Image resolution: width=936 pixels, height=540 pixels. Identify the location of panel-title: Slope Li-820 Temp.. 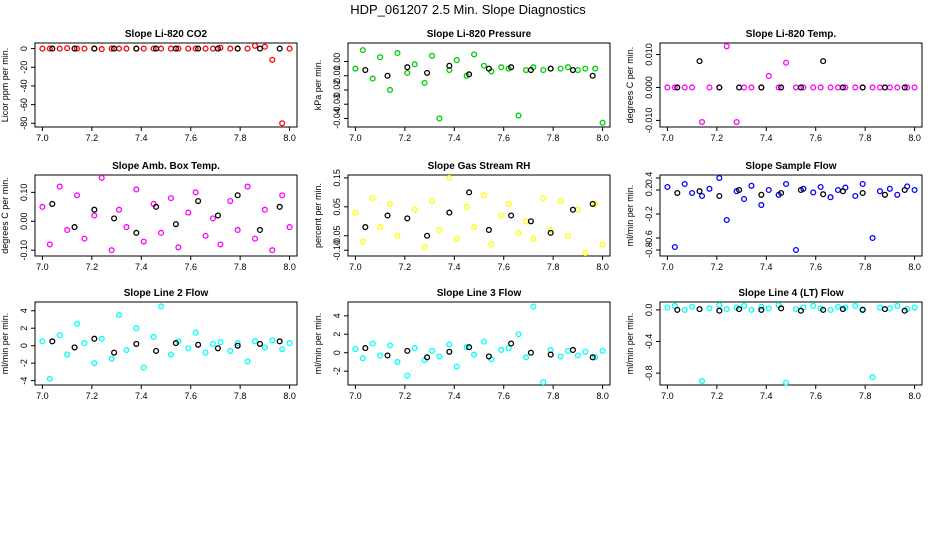
(791, 34).